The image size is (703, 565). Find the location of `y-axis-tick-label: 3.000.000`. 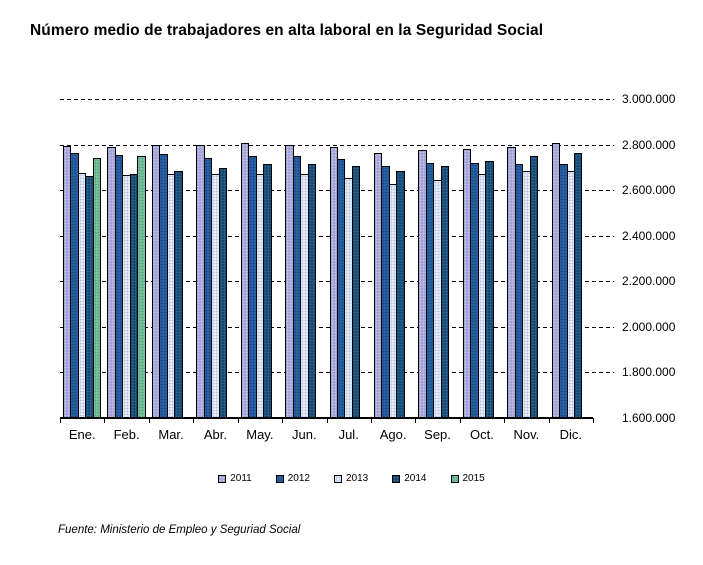

y-axis-tick-label: 3.000.000 is located at coordinates (649, 99).